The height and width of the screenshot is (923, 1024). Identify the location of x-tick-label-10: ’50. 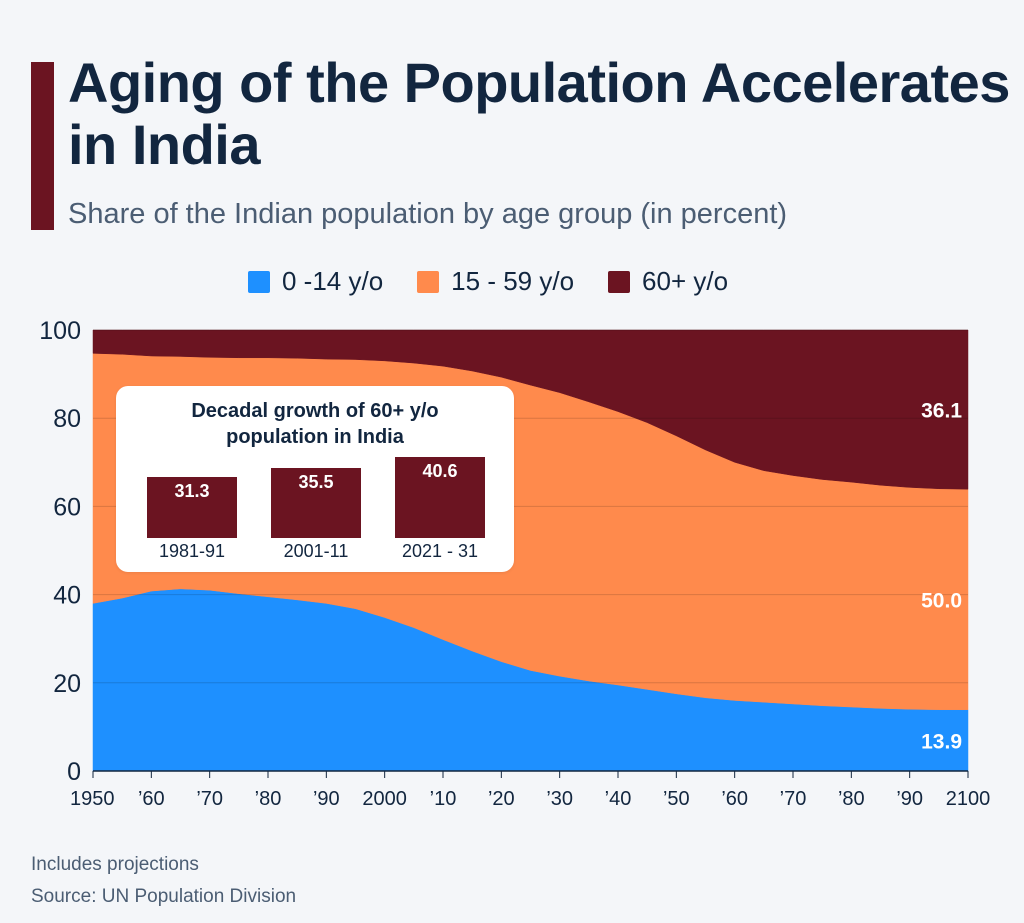
(676, 799).